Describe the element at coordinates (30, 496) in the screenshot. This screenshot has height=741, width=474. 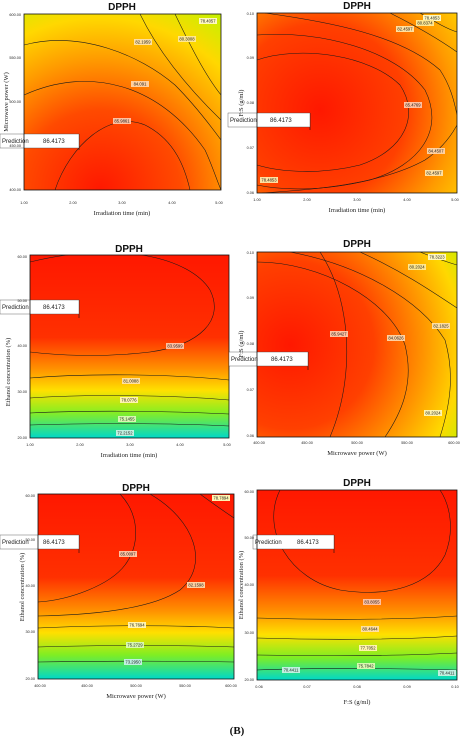
I see `y-tick-label: 60.00` at that location.